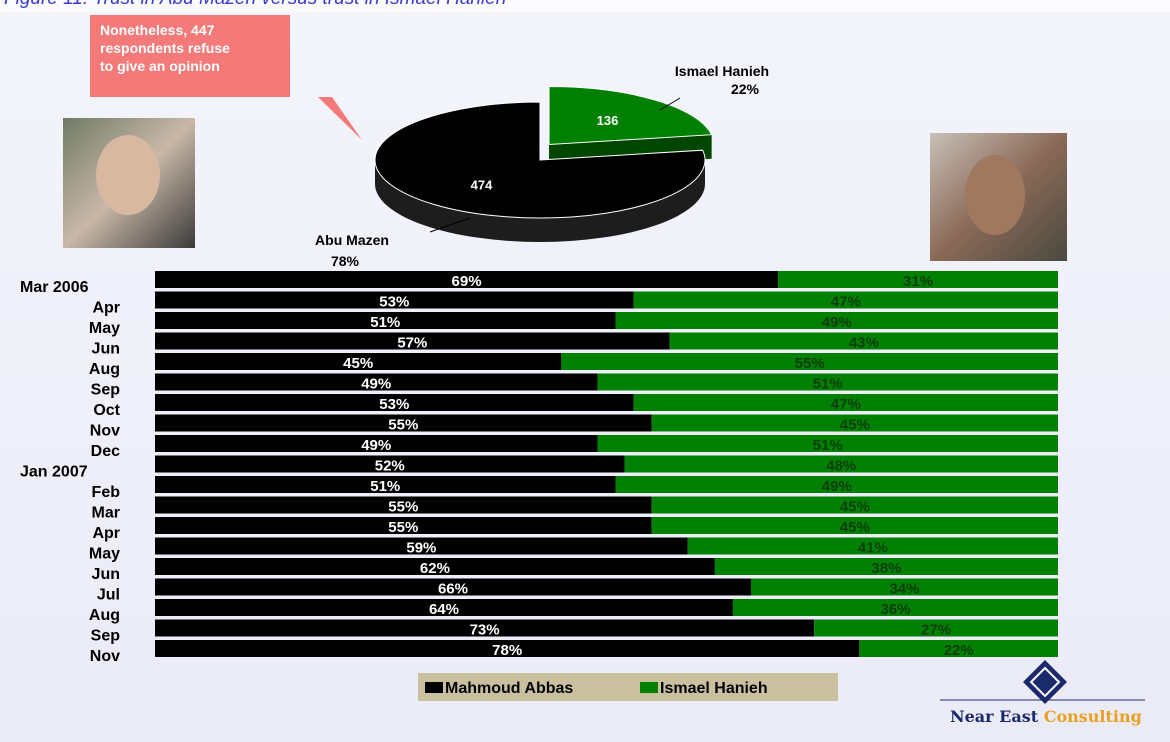 Image resolution: width=1170 pixels, height=742 pixels. I want to click on bar-value-label: 43%, so click(864, 343).